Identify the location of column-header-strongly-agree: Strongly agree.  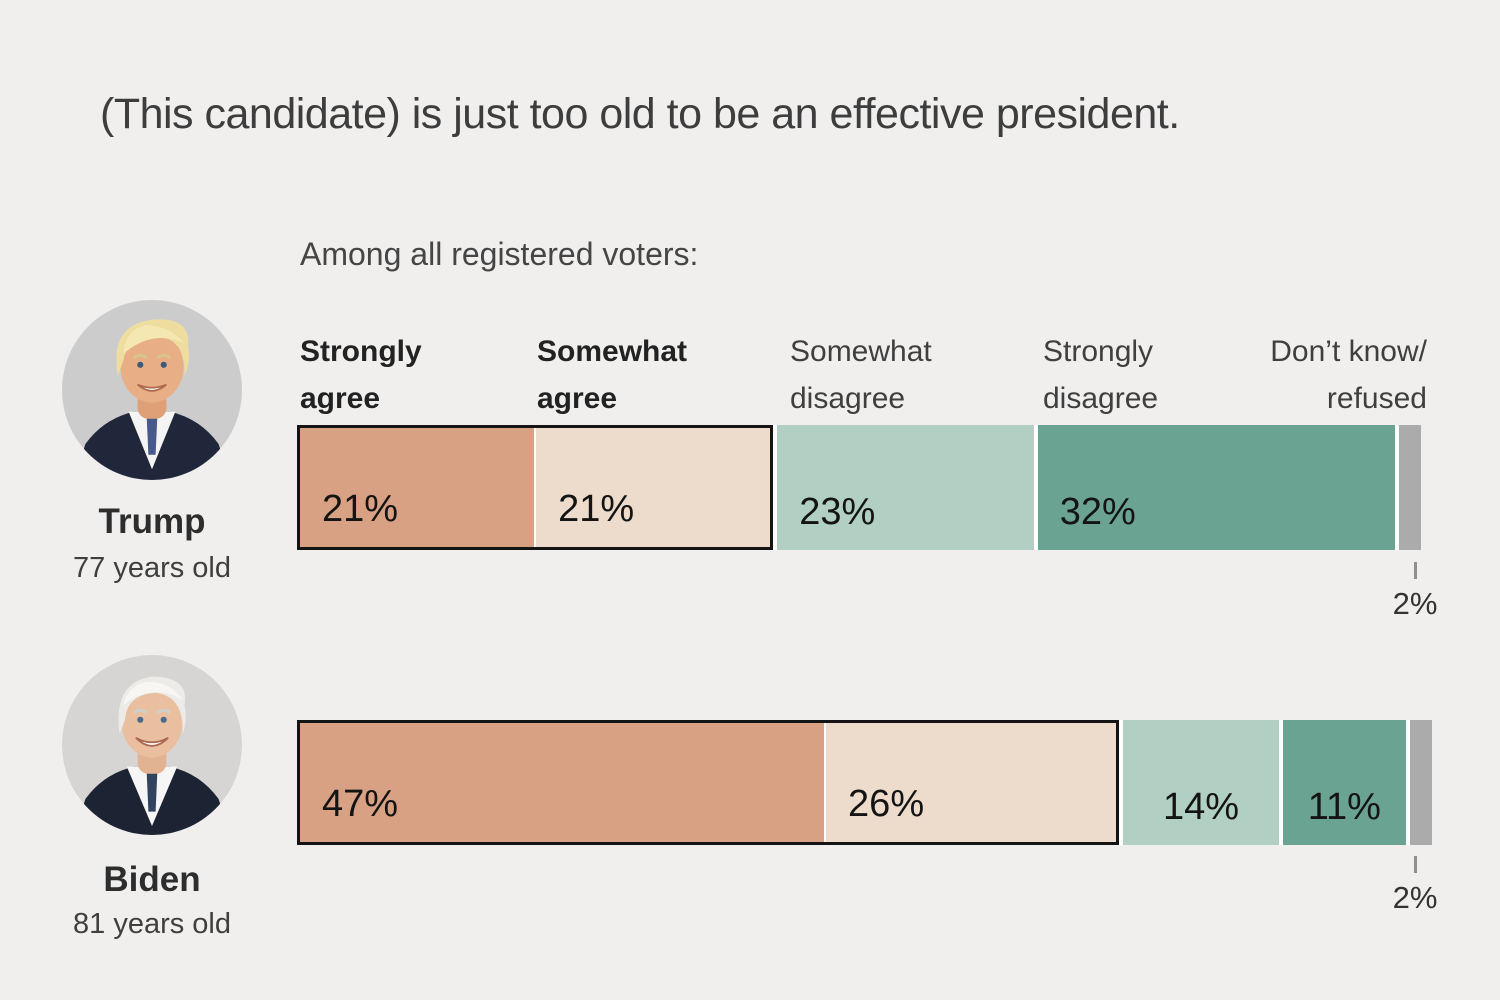
(361, 375).